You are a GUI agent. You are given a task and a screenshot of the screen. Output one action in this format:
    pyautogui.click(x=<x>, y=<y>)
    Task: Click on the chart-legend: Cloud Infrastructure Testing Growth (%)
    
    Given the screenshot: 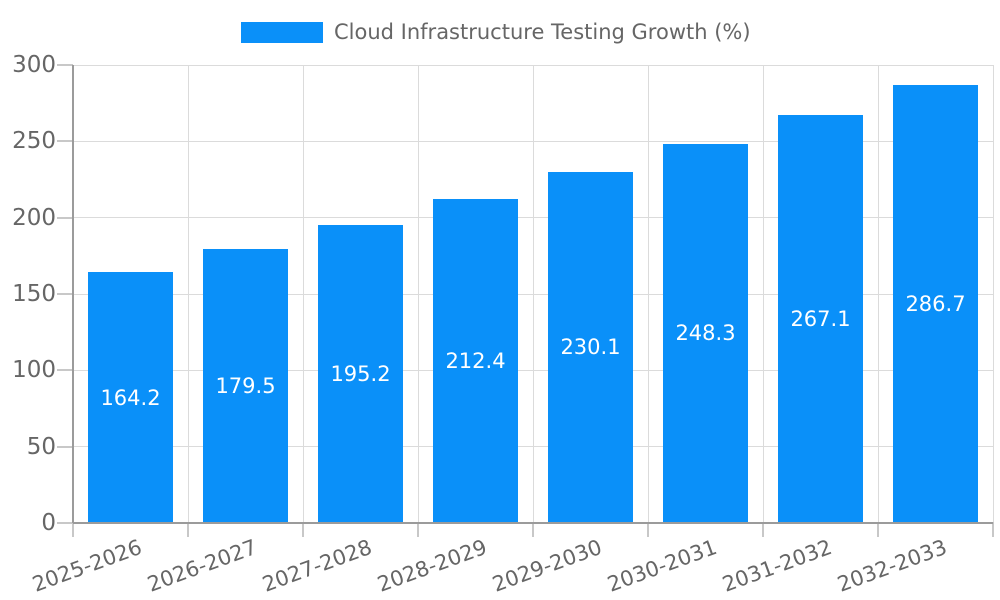 What is the action you would take?
    pyautogui.click(x=496, y=32)
    